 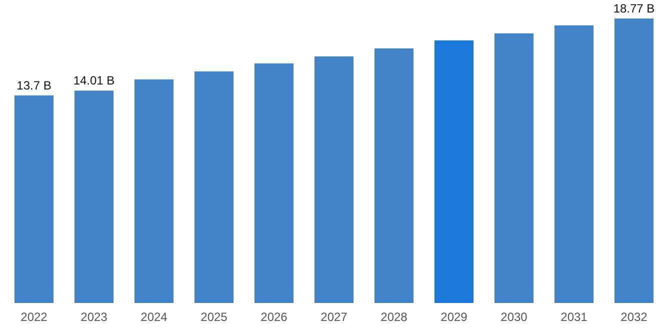 I want to click on x-tick-label: 2023, so click(x=94, y=317).